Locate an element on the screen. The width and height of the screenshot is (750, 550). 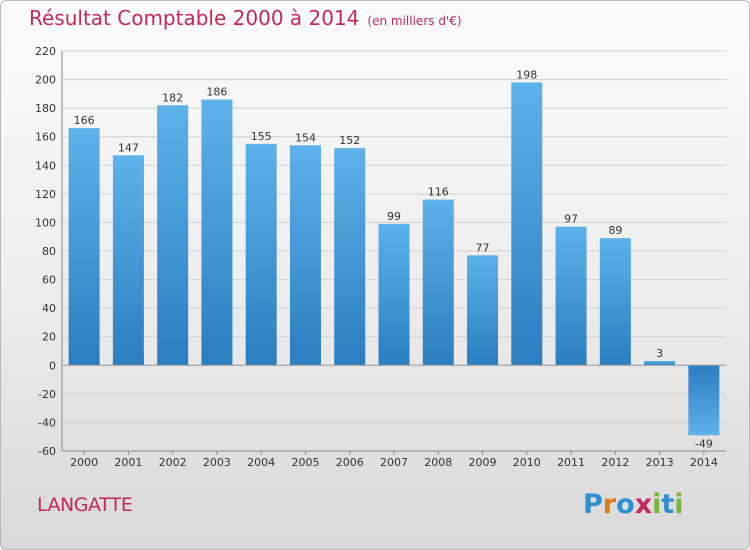
x-tick-label-2010: 2010 is located at coordinates (527, 462).